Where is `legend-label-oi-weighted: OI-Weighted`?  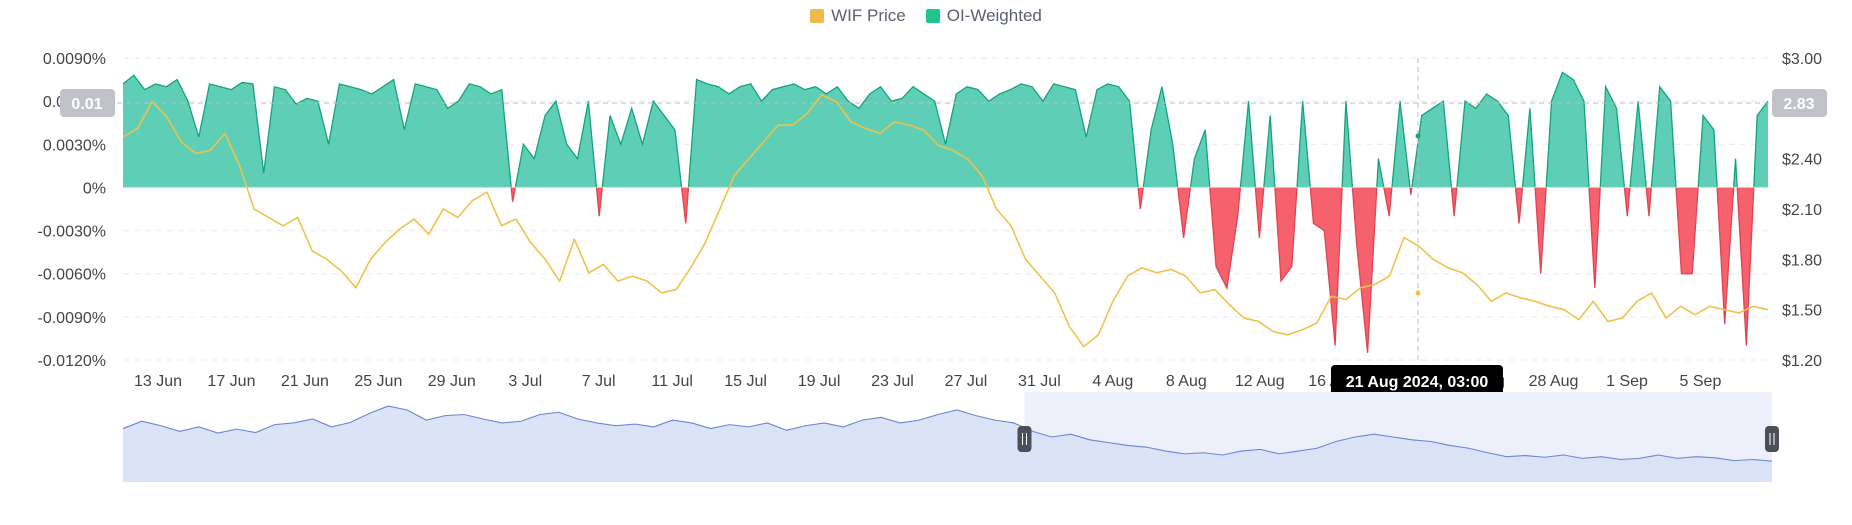 legend-label-oi-weighted: OI-Weighted is located at coordinates (994, 15).